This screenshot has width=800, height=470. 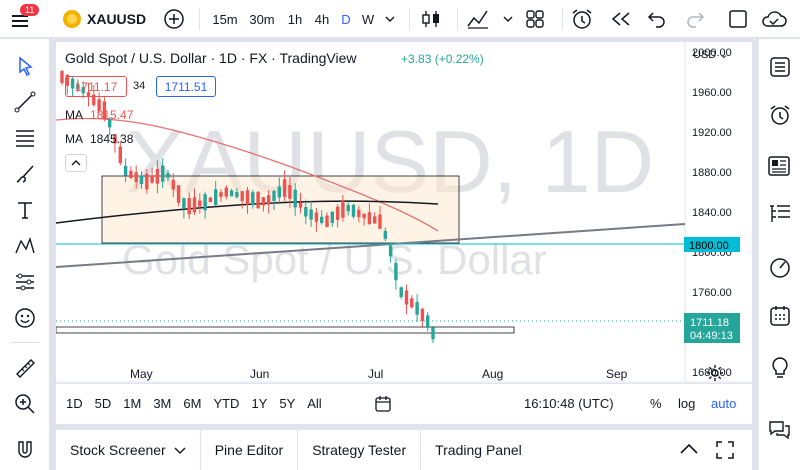 I want to click on watchlist-button, so click(x=780, y=67).